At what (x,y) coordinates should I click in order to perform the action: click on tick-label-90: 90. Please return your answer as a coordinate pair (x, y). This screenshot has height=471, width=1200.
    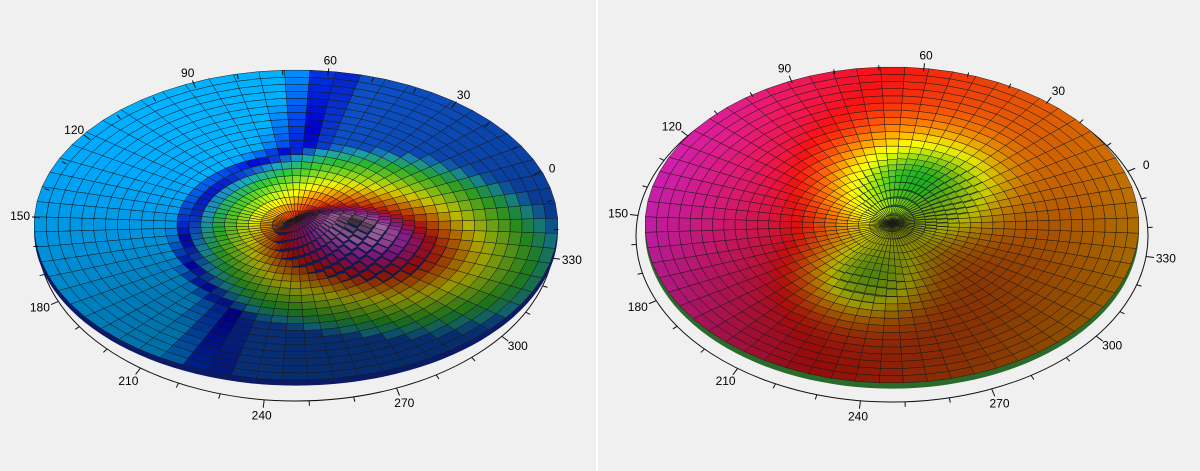
    Looking at the image, I should click on (188, 73).